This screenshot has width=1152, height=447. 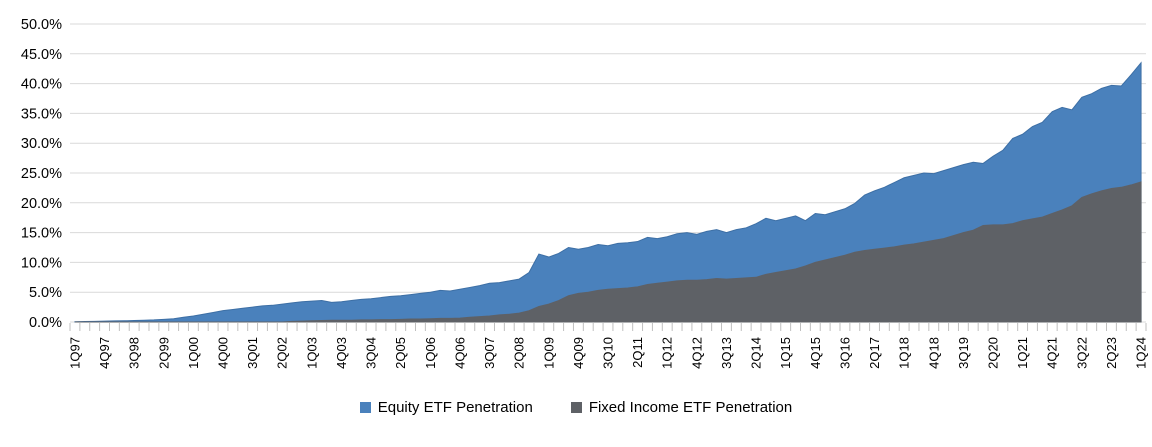 I want to click on x-axis-label: 1Q18, so click(x=904, y=353).